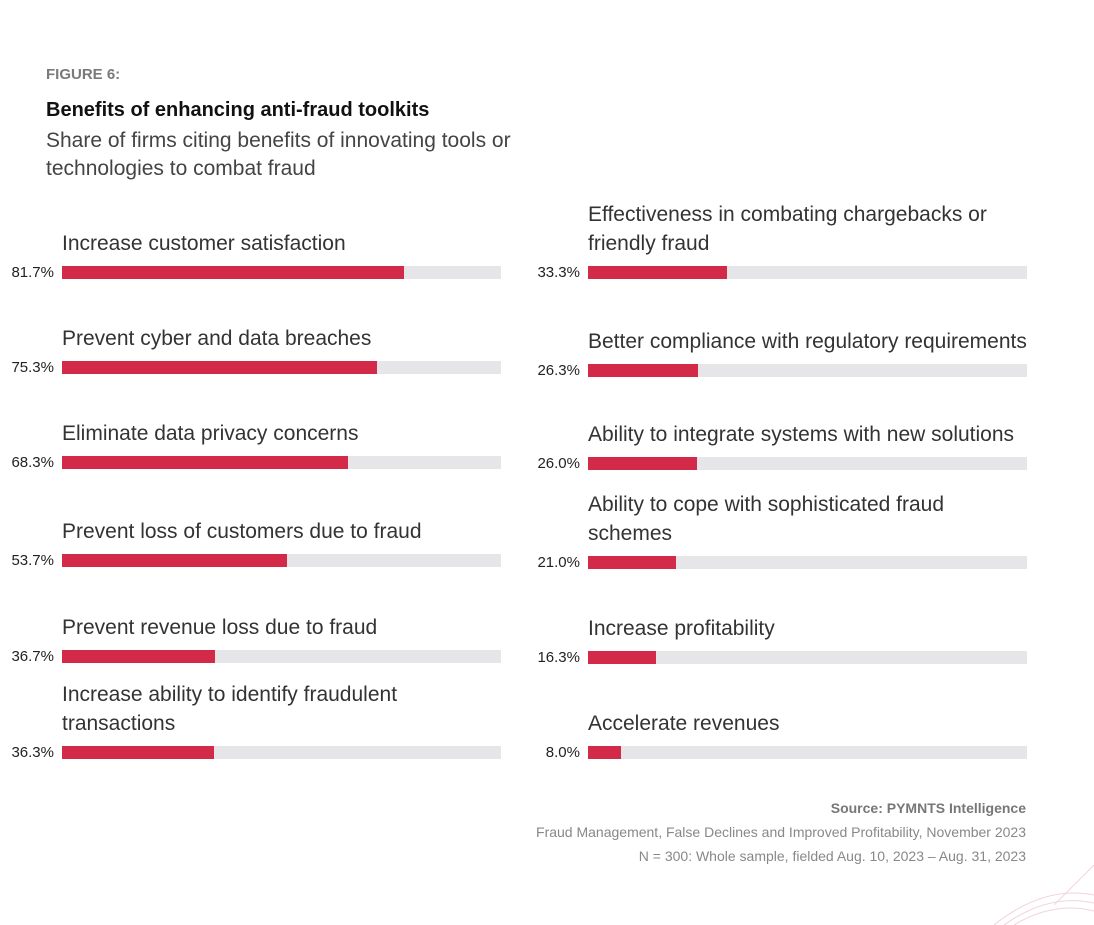 This screenshot has width=1094, height=925. Describe the element at coordinates (786, 736) in the screenshot. I see `bar-item: Accelerate revenues 8.0%` at that location.